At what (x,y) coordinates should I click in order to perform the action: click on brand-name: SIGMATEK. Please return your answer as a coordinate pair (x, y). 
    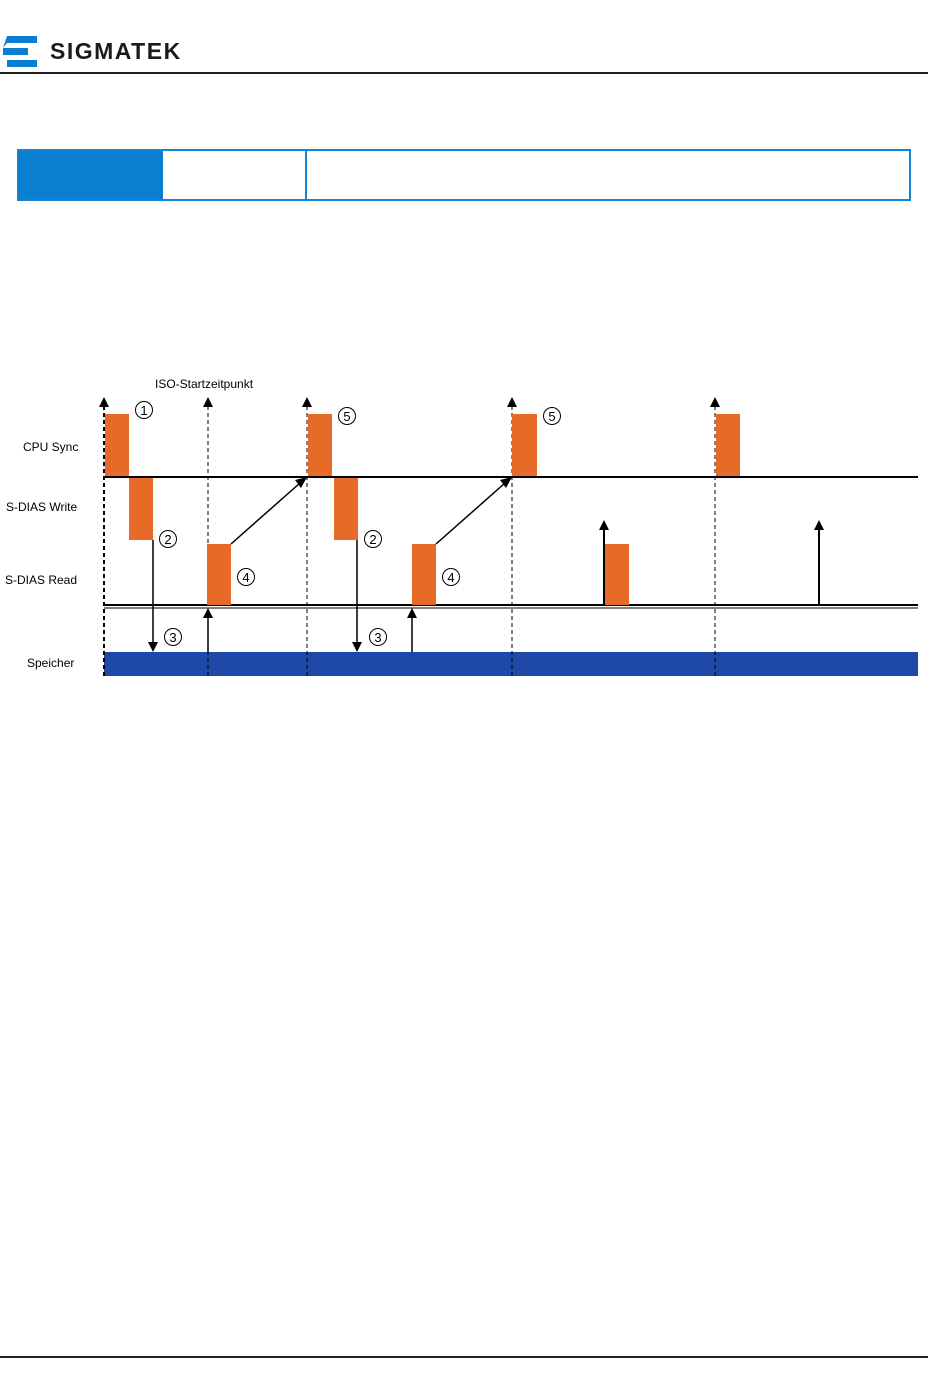
    Looking at the image, I should click on (116, 51).